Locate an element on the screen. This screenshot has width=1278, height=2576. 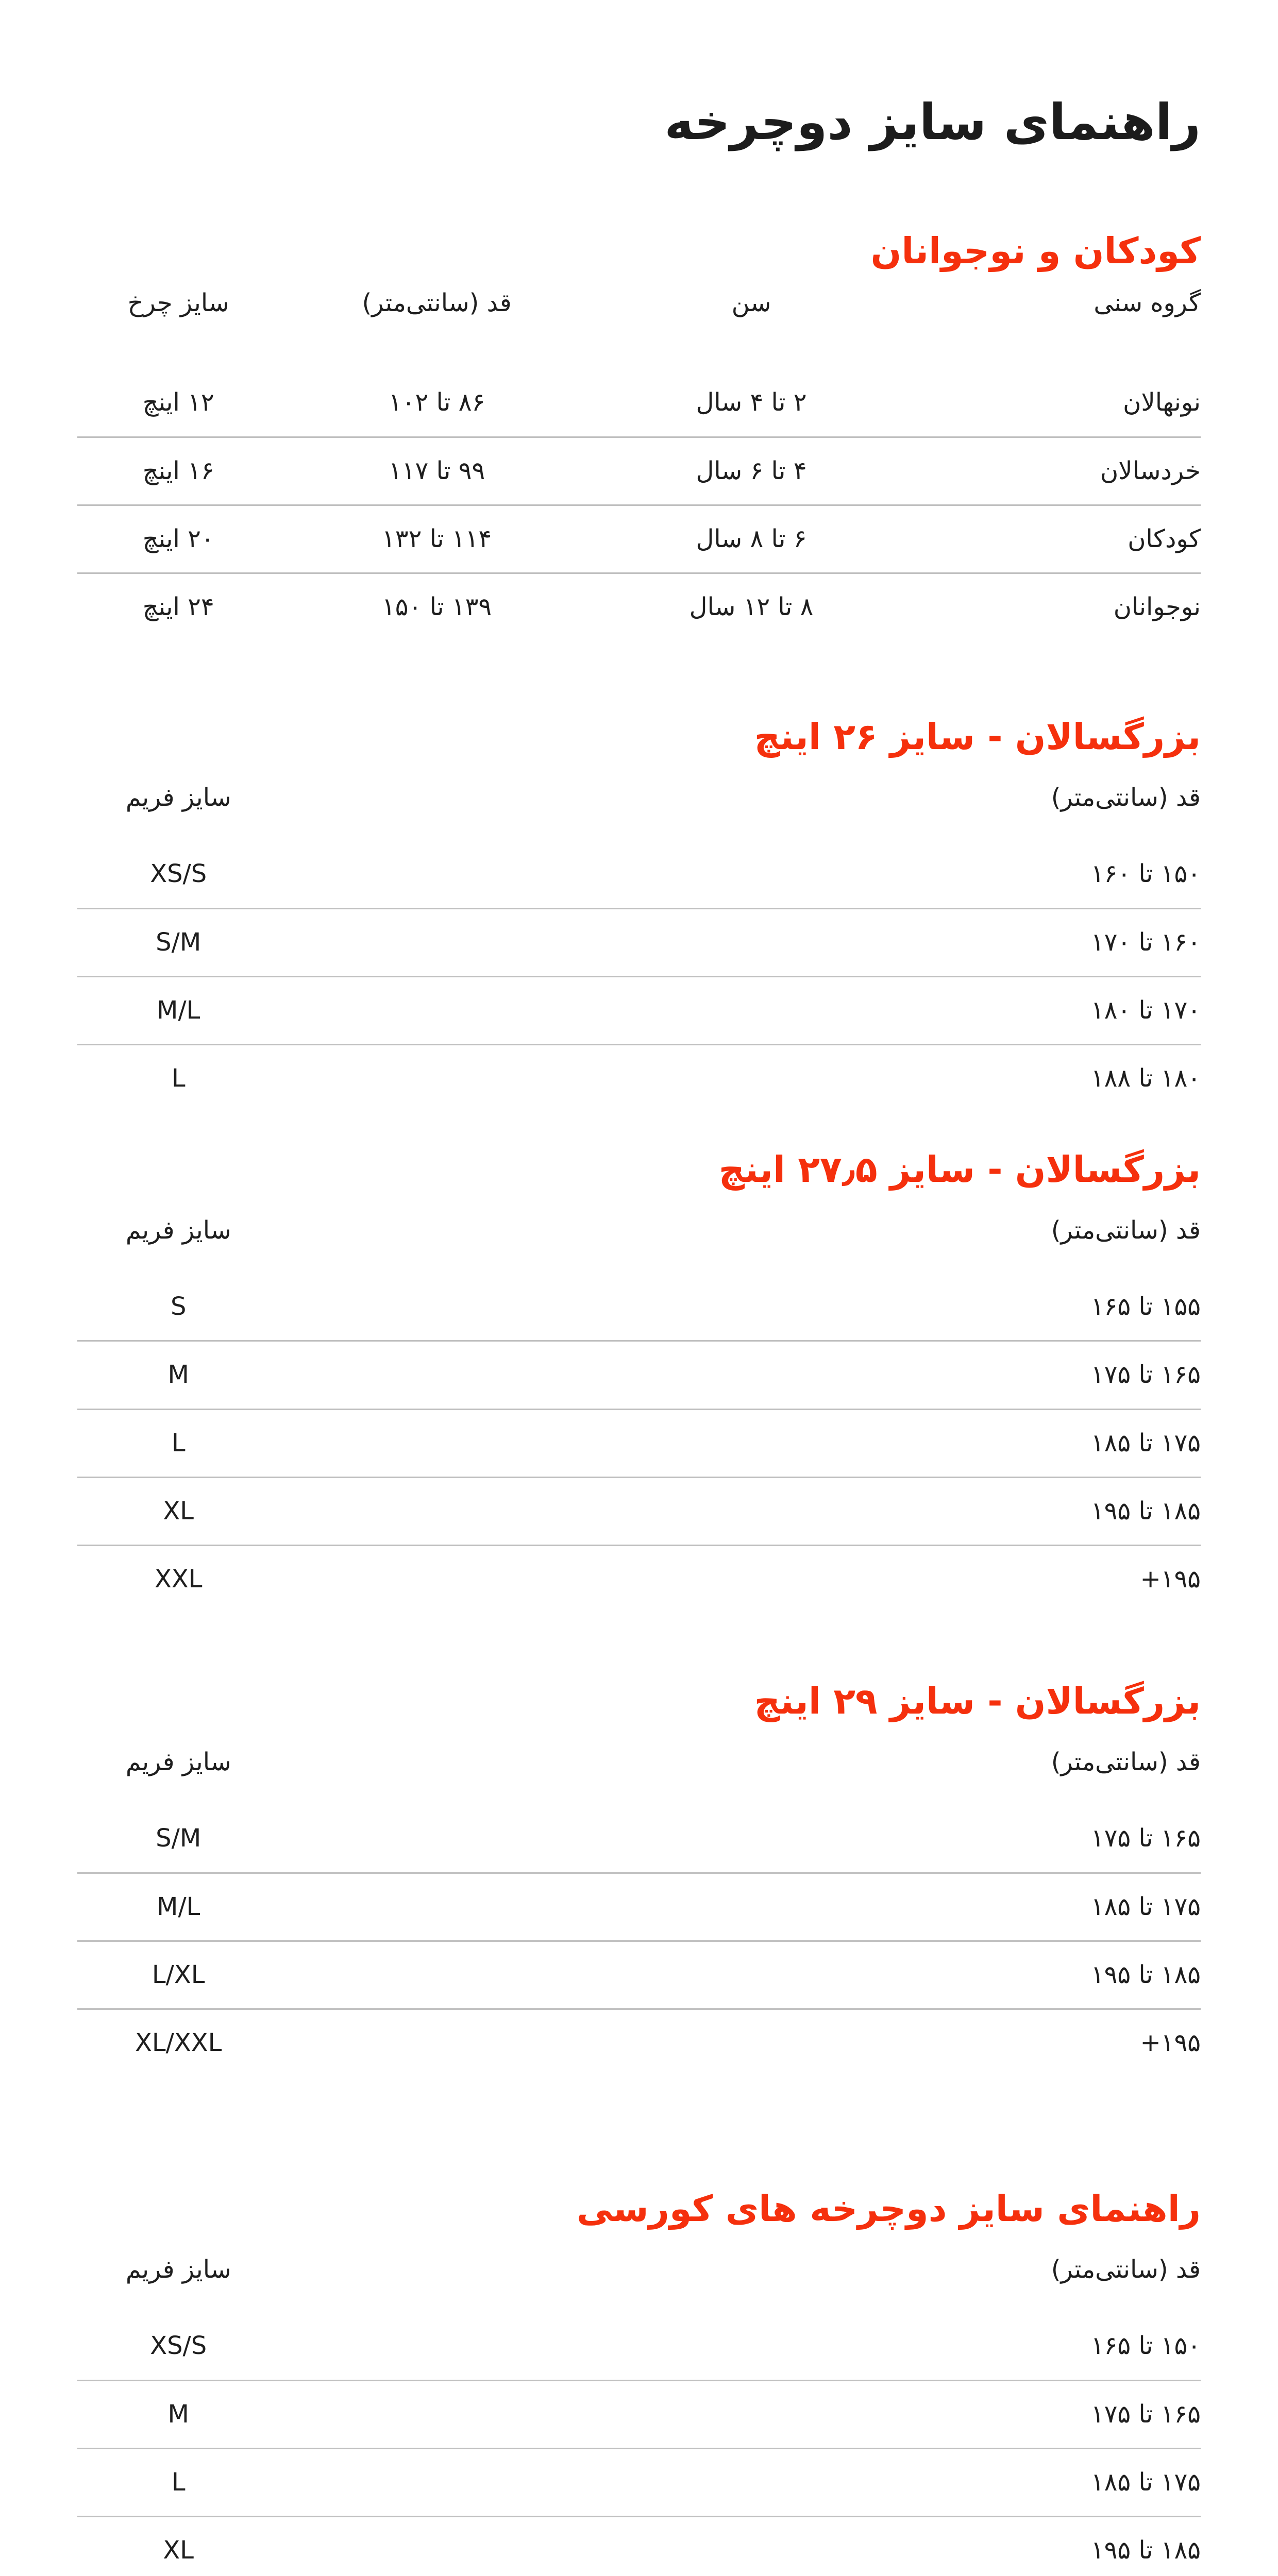
page-title: راهنمای سایز دوچرخه is located at coordinates (933, 122).